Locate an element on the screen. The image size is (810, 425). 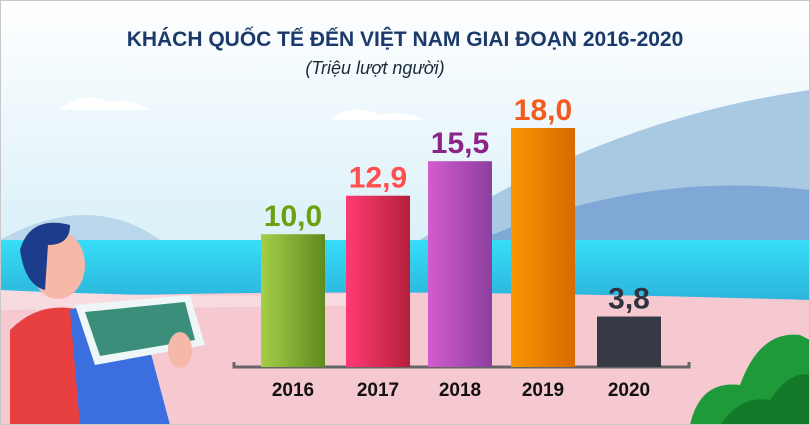
data-label-2019: 18,0 is located at coordinates (543, 110).